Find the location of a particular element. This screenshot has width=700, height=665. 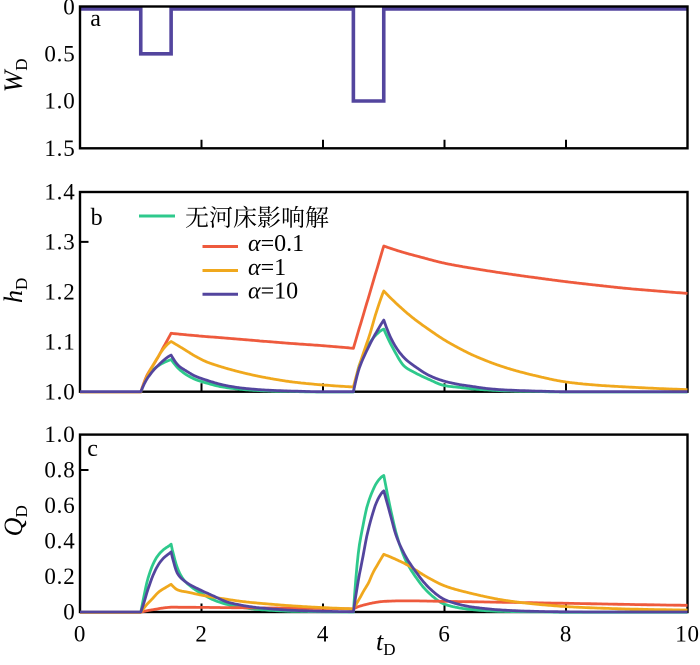

svg-text: 2 is located at coordinates (201, 634).